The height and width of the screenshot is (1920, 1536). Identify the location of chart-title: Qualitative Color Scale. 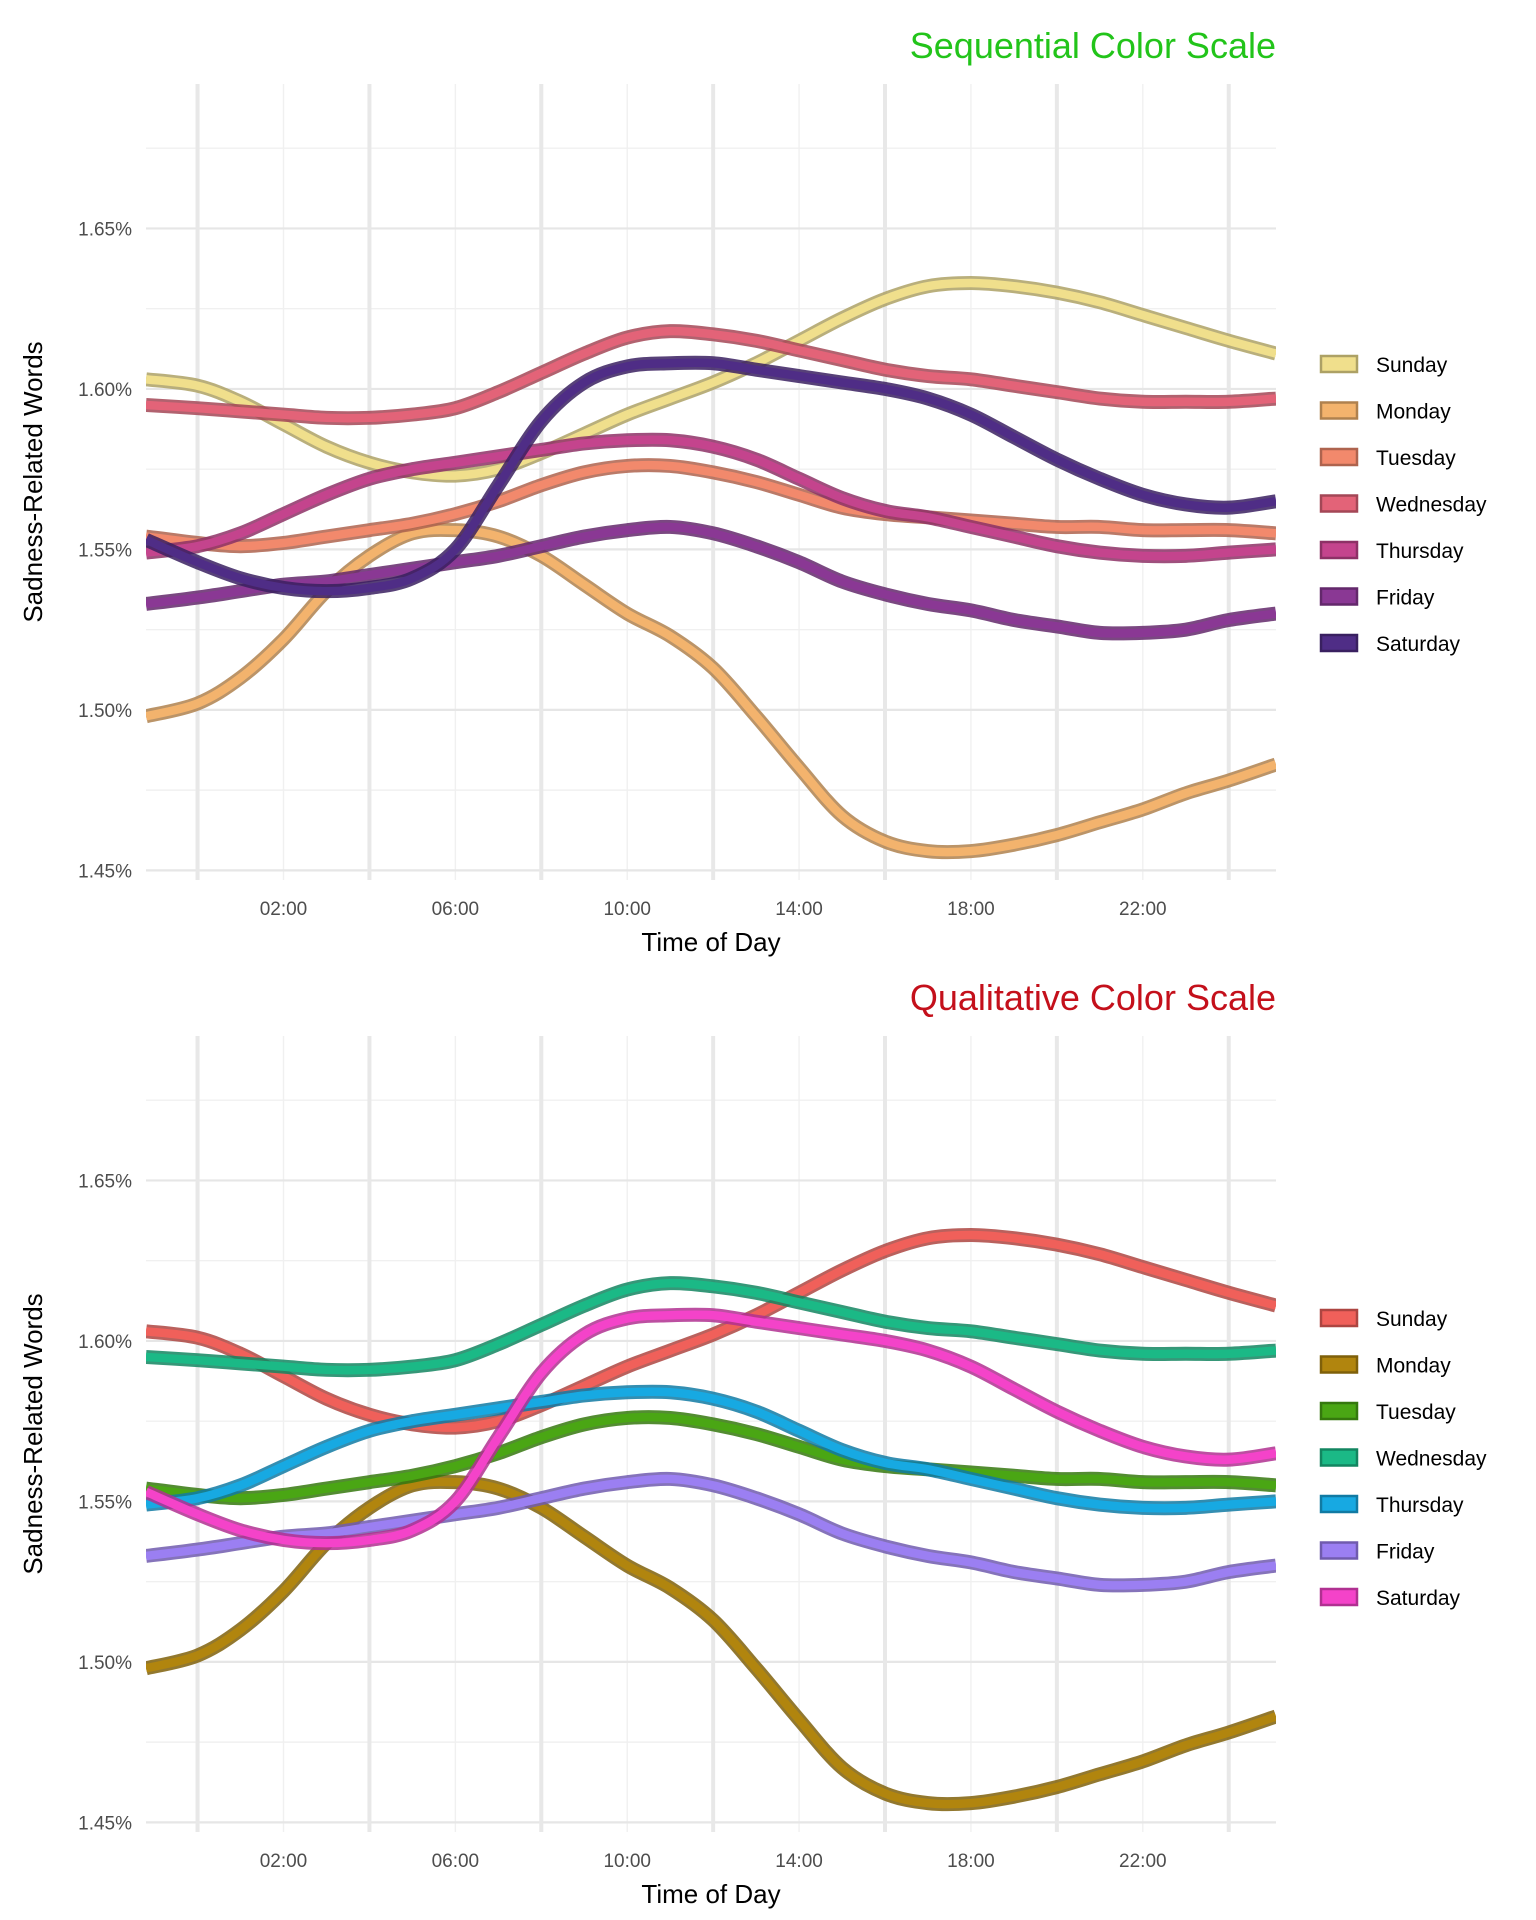
(1093, 997).